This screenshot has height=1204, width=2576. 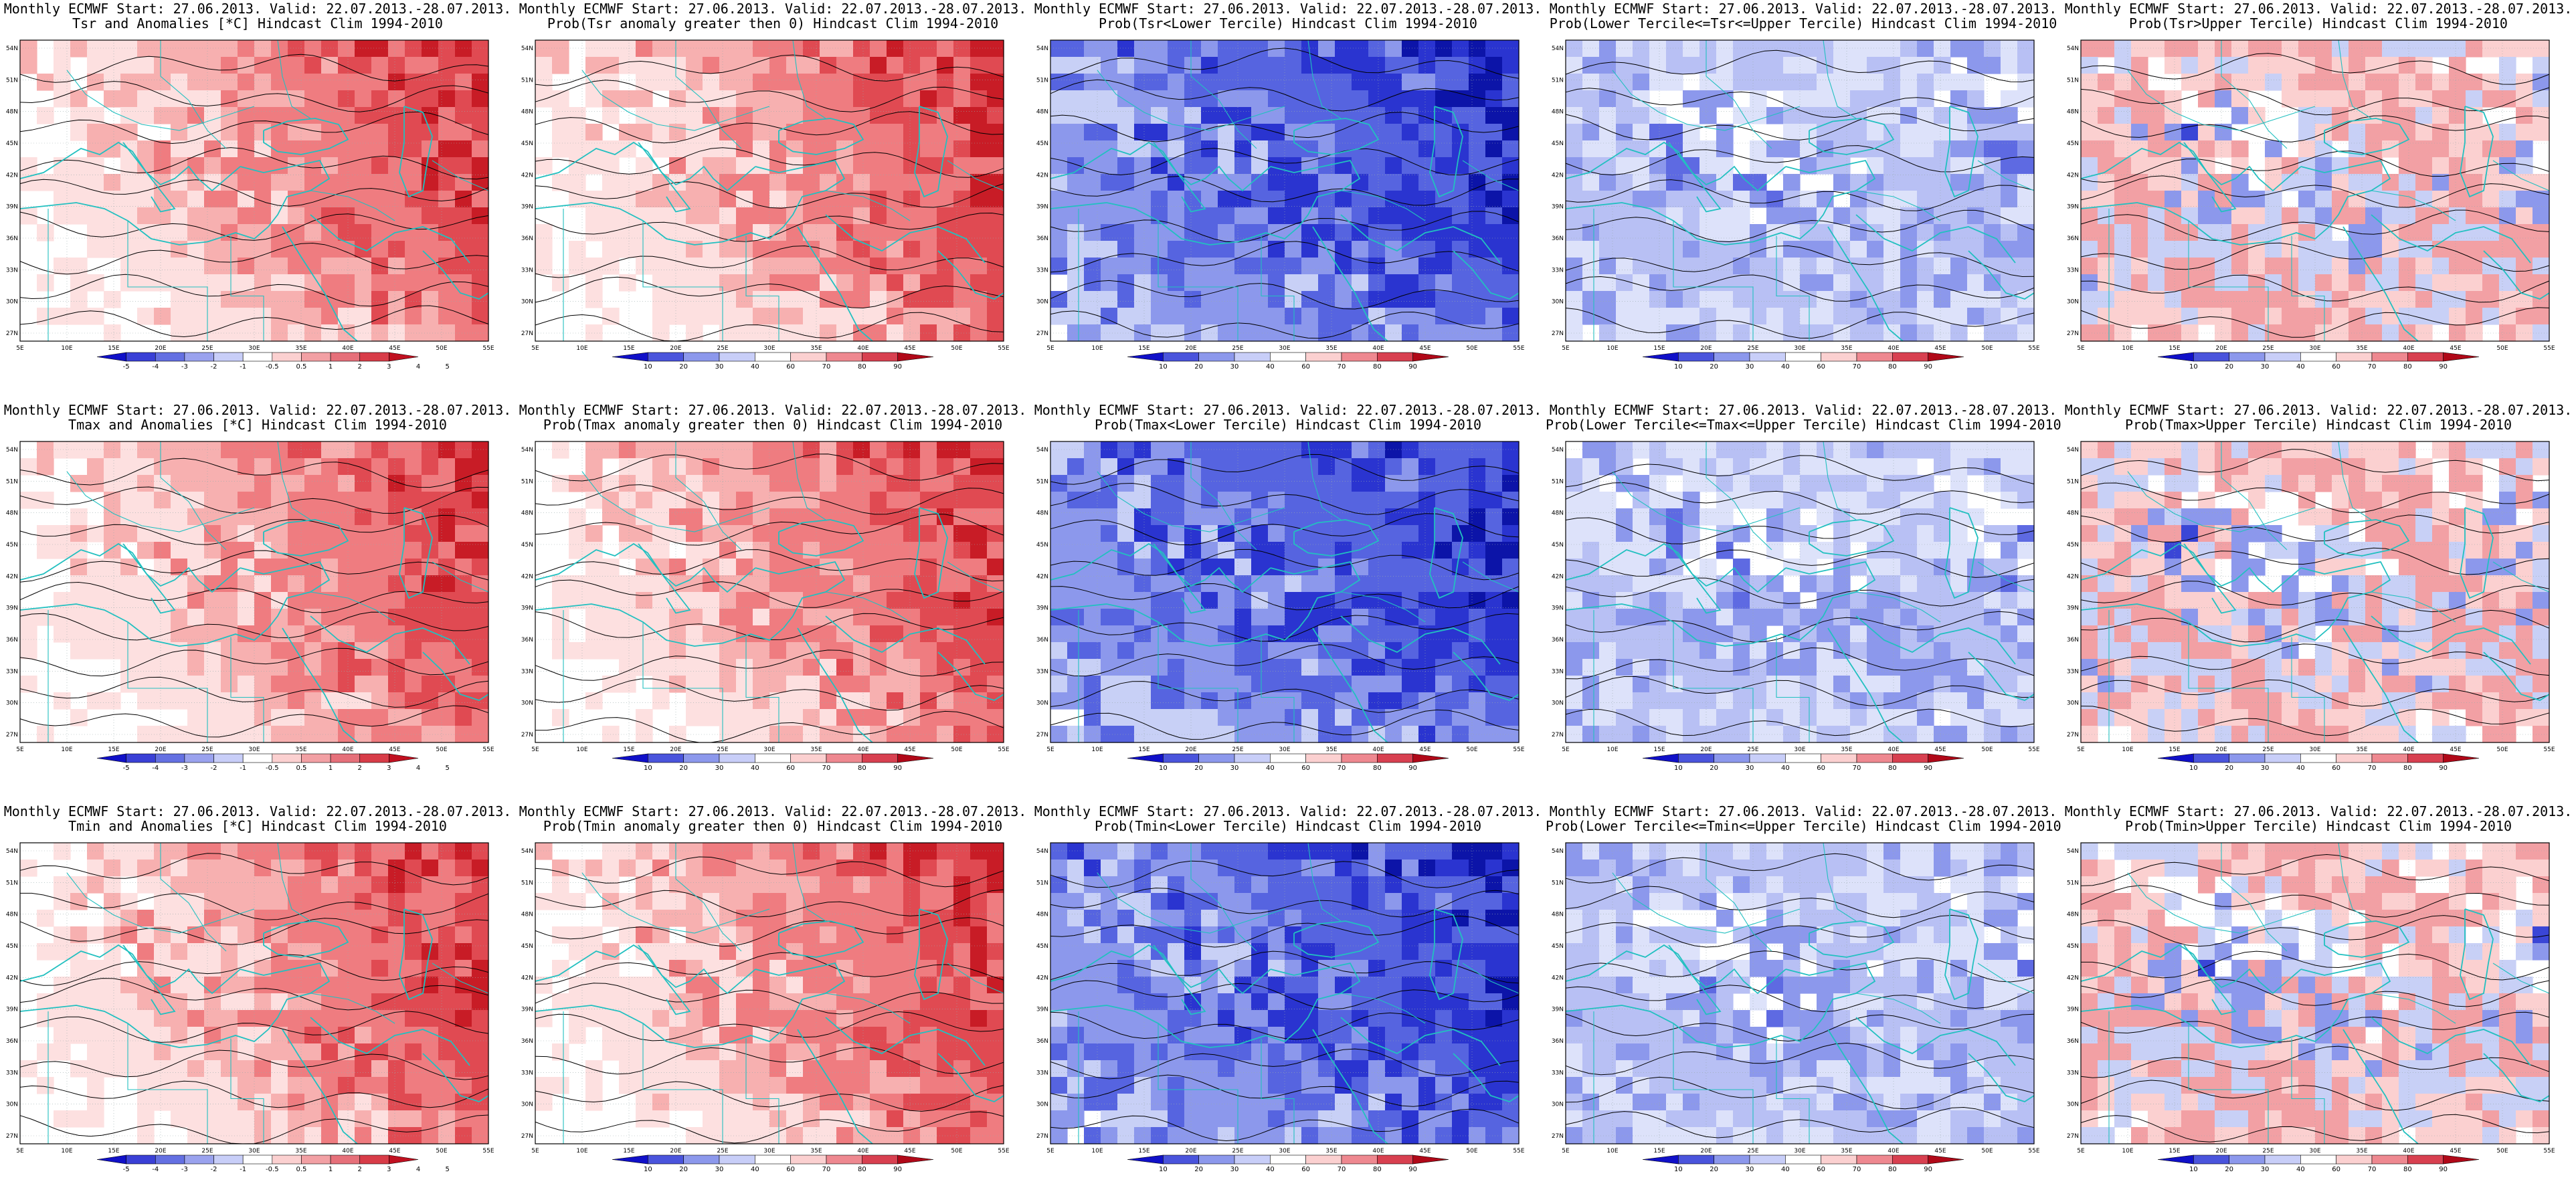 I want to click on colorbar-tick-label: 30, so click(x=2265, y=367).